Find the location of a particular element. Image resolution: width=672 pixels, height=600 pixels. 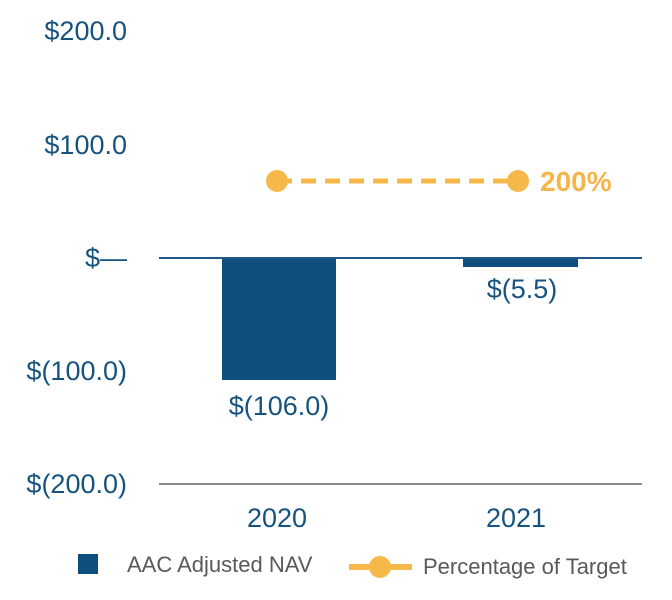

legend-label-percentage-of-target: Percentage of Target is located at coordinates (525, 566).